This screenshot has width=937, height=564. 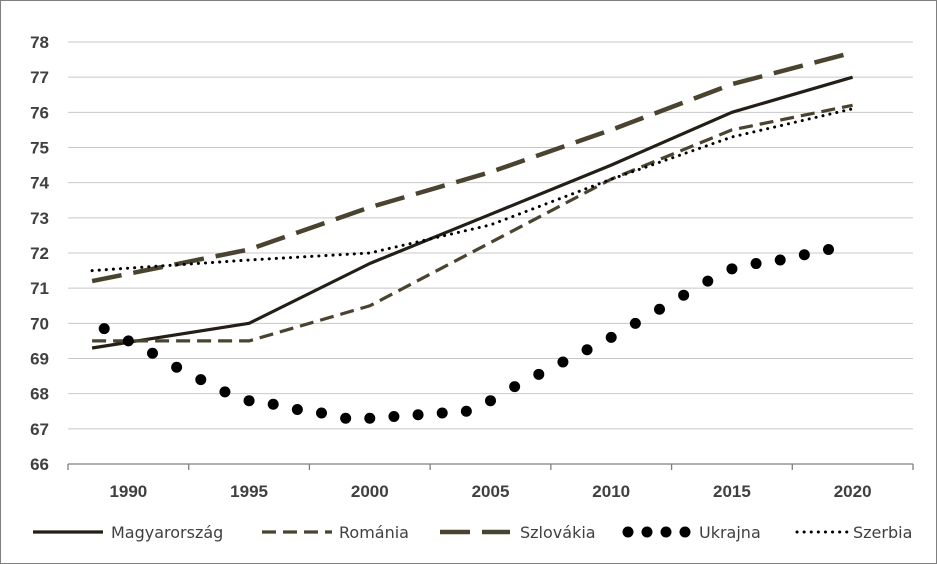 What do you see at coordinates (39, 183) in the screenshot?
I see `y-tick-label: 74` at bounding box center [39, 183].